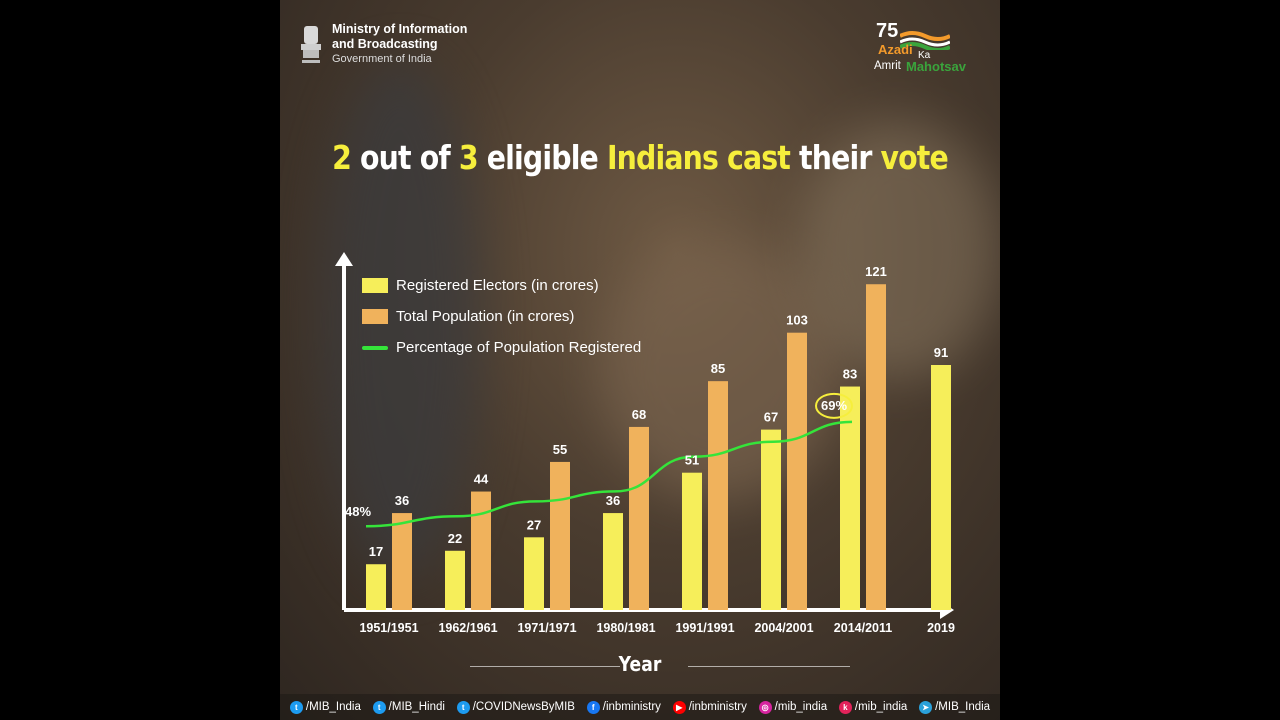 This screenshot has width=1280, height=720. Describe the element at coordinates (545, 666) in the screenshot. I see `x-axis-title-rule-left` at that location.